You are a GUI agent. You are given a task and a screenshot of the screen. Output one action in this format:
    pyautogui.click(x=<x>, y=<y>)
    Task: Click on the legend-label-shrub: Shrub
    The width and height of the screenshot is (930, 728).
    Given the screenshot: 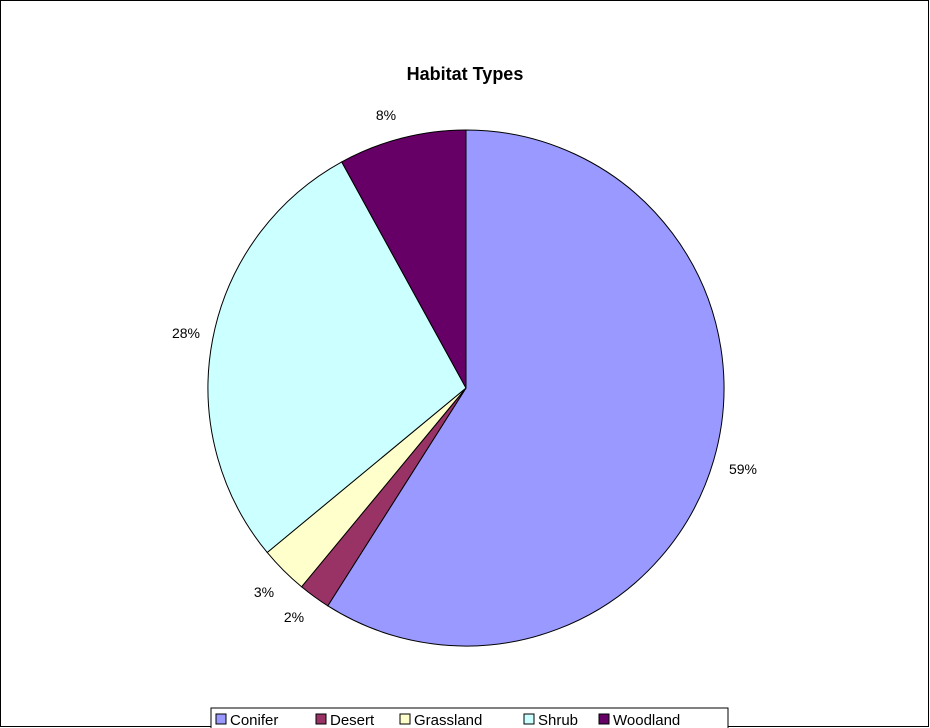 What is the action you would take?
    pyautogui.click(x=558, y=720)
    